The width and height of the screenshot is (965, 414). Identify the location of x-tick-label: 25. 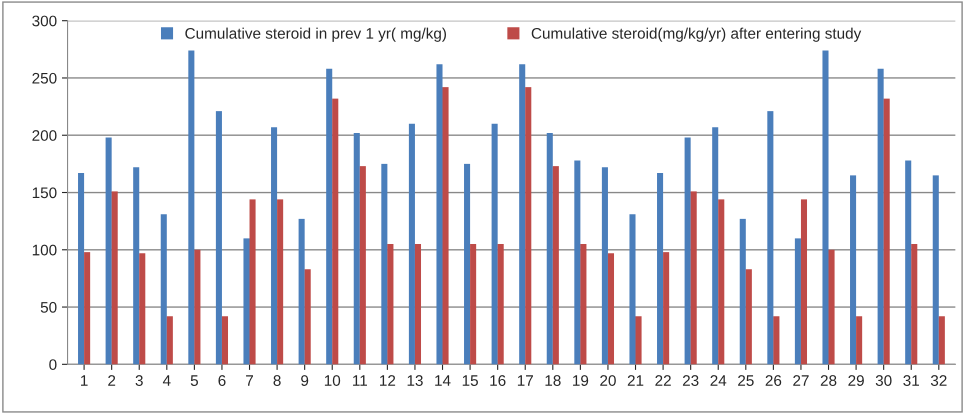
(746, 380).